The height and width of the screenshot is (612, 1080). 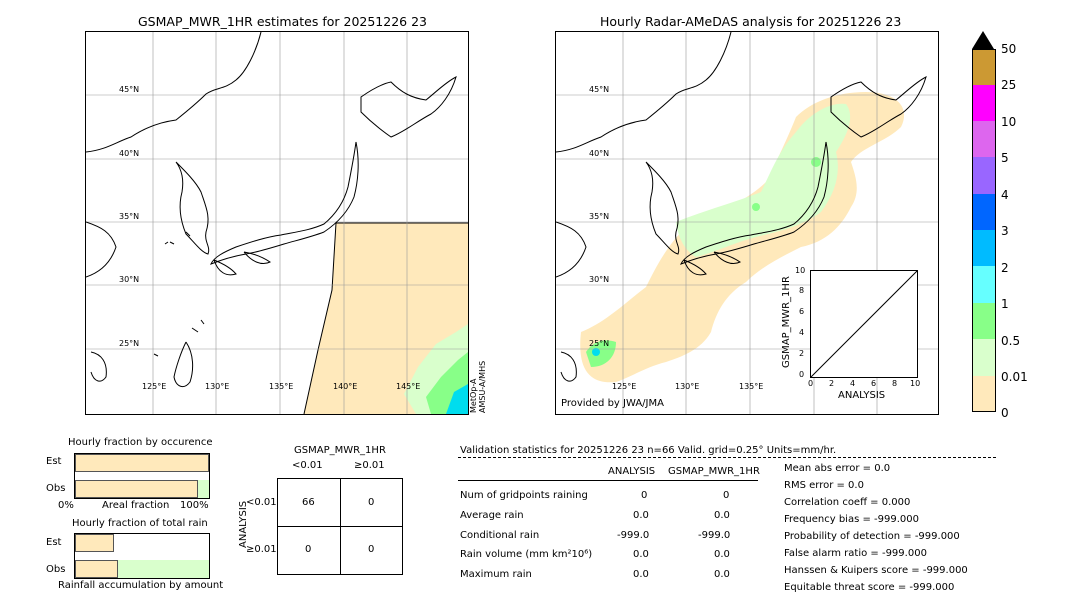 What do you see at coordinates (1005, 195) in the screenshot?
I see `colorbar-label: 4` at bounding box center [1005, 195].